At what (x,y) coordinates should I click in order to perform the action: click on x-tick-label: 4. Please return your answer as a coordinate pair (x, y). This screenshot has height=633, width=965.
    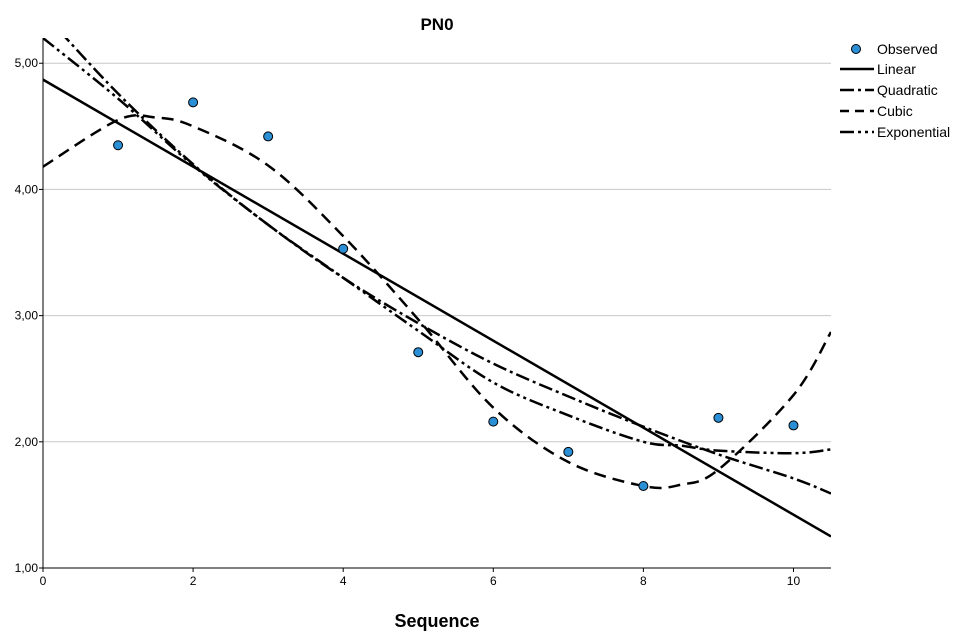
    Looking at the image, I should click on (343, 581).